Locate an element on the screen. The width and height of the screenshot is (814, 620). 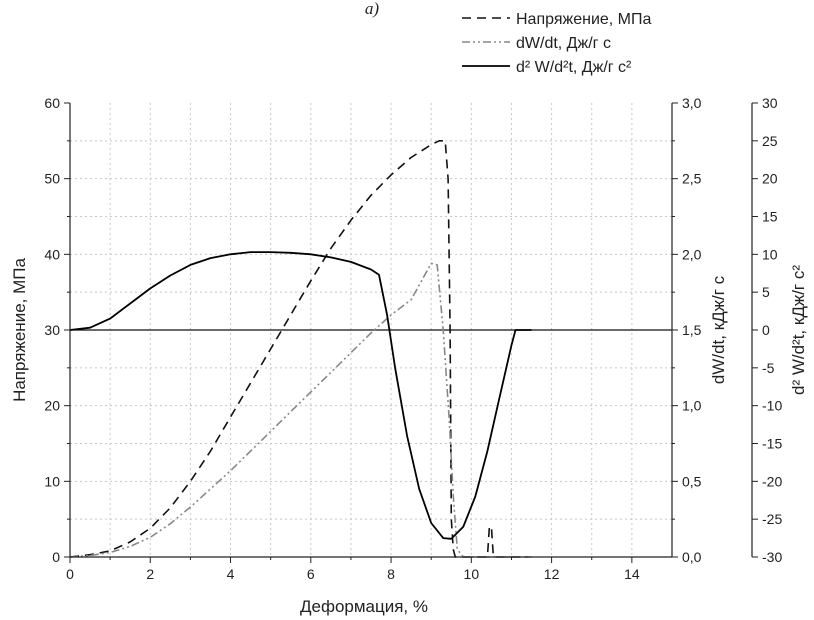
y-right1-tick-label: 3,0 is located at coordinates (692, 103).